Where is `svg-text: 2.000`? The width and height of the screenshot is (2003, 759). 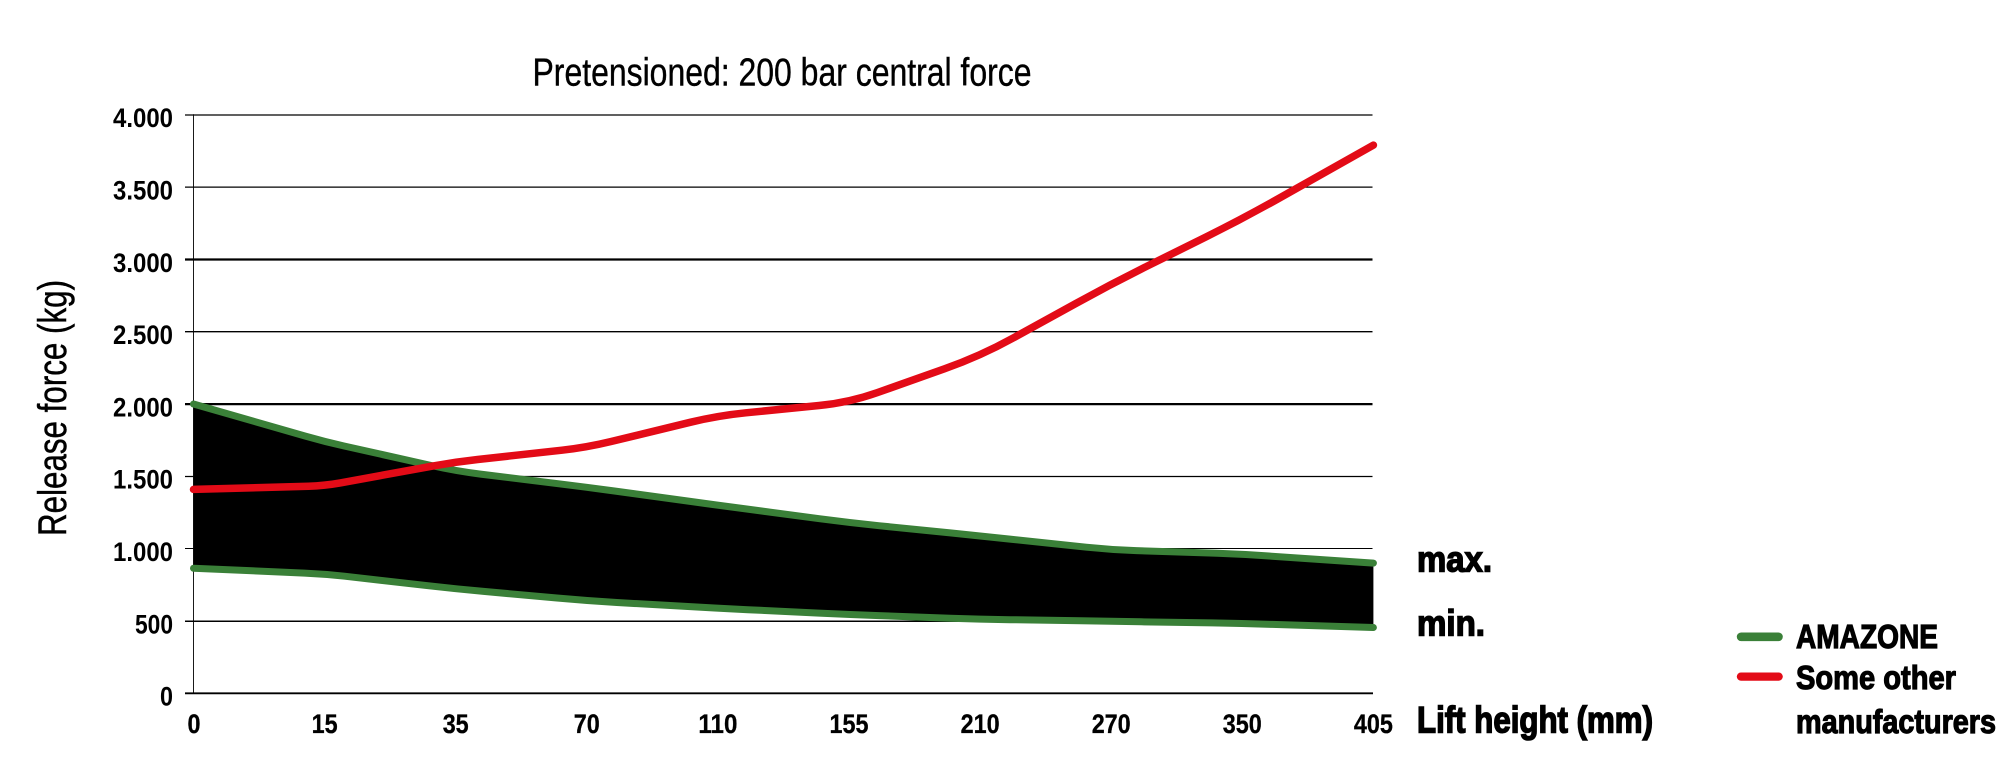
svg-text: 2.000 is located at coordinates (143, 407).